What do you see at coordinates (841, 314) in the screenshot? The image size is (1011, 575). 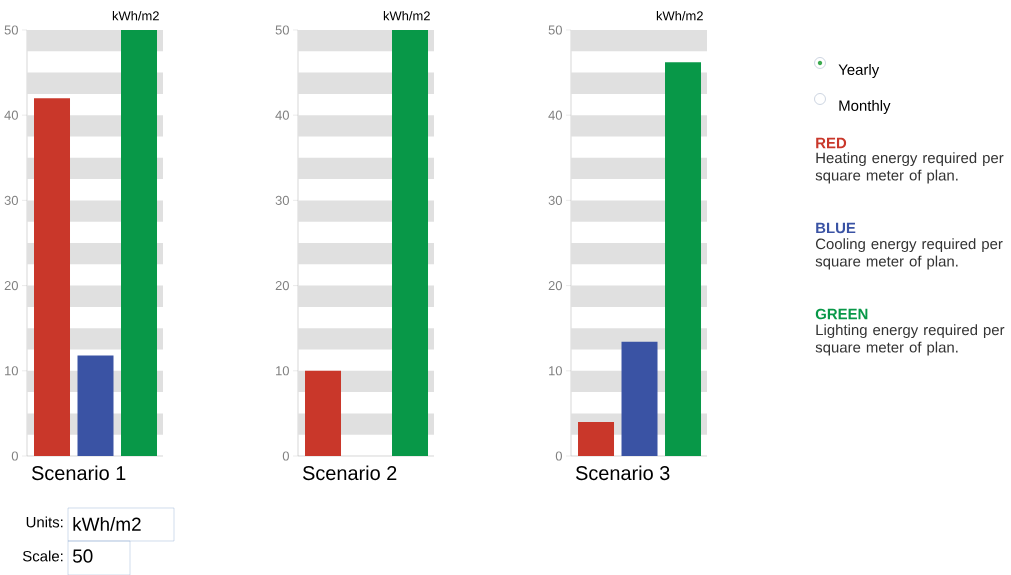 I see `text: GREEN` at bounding box center [841, 314].